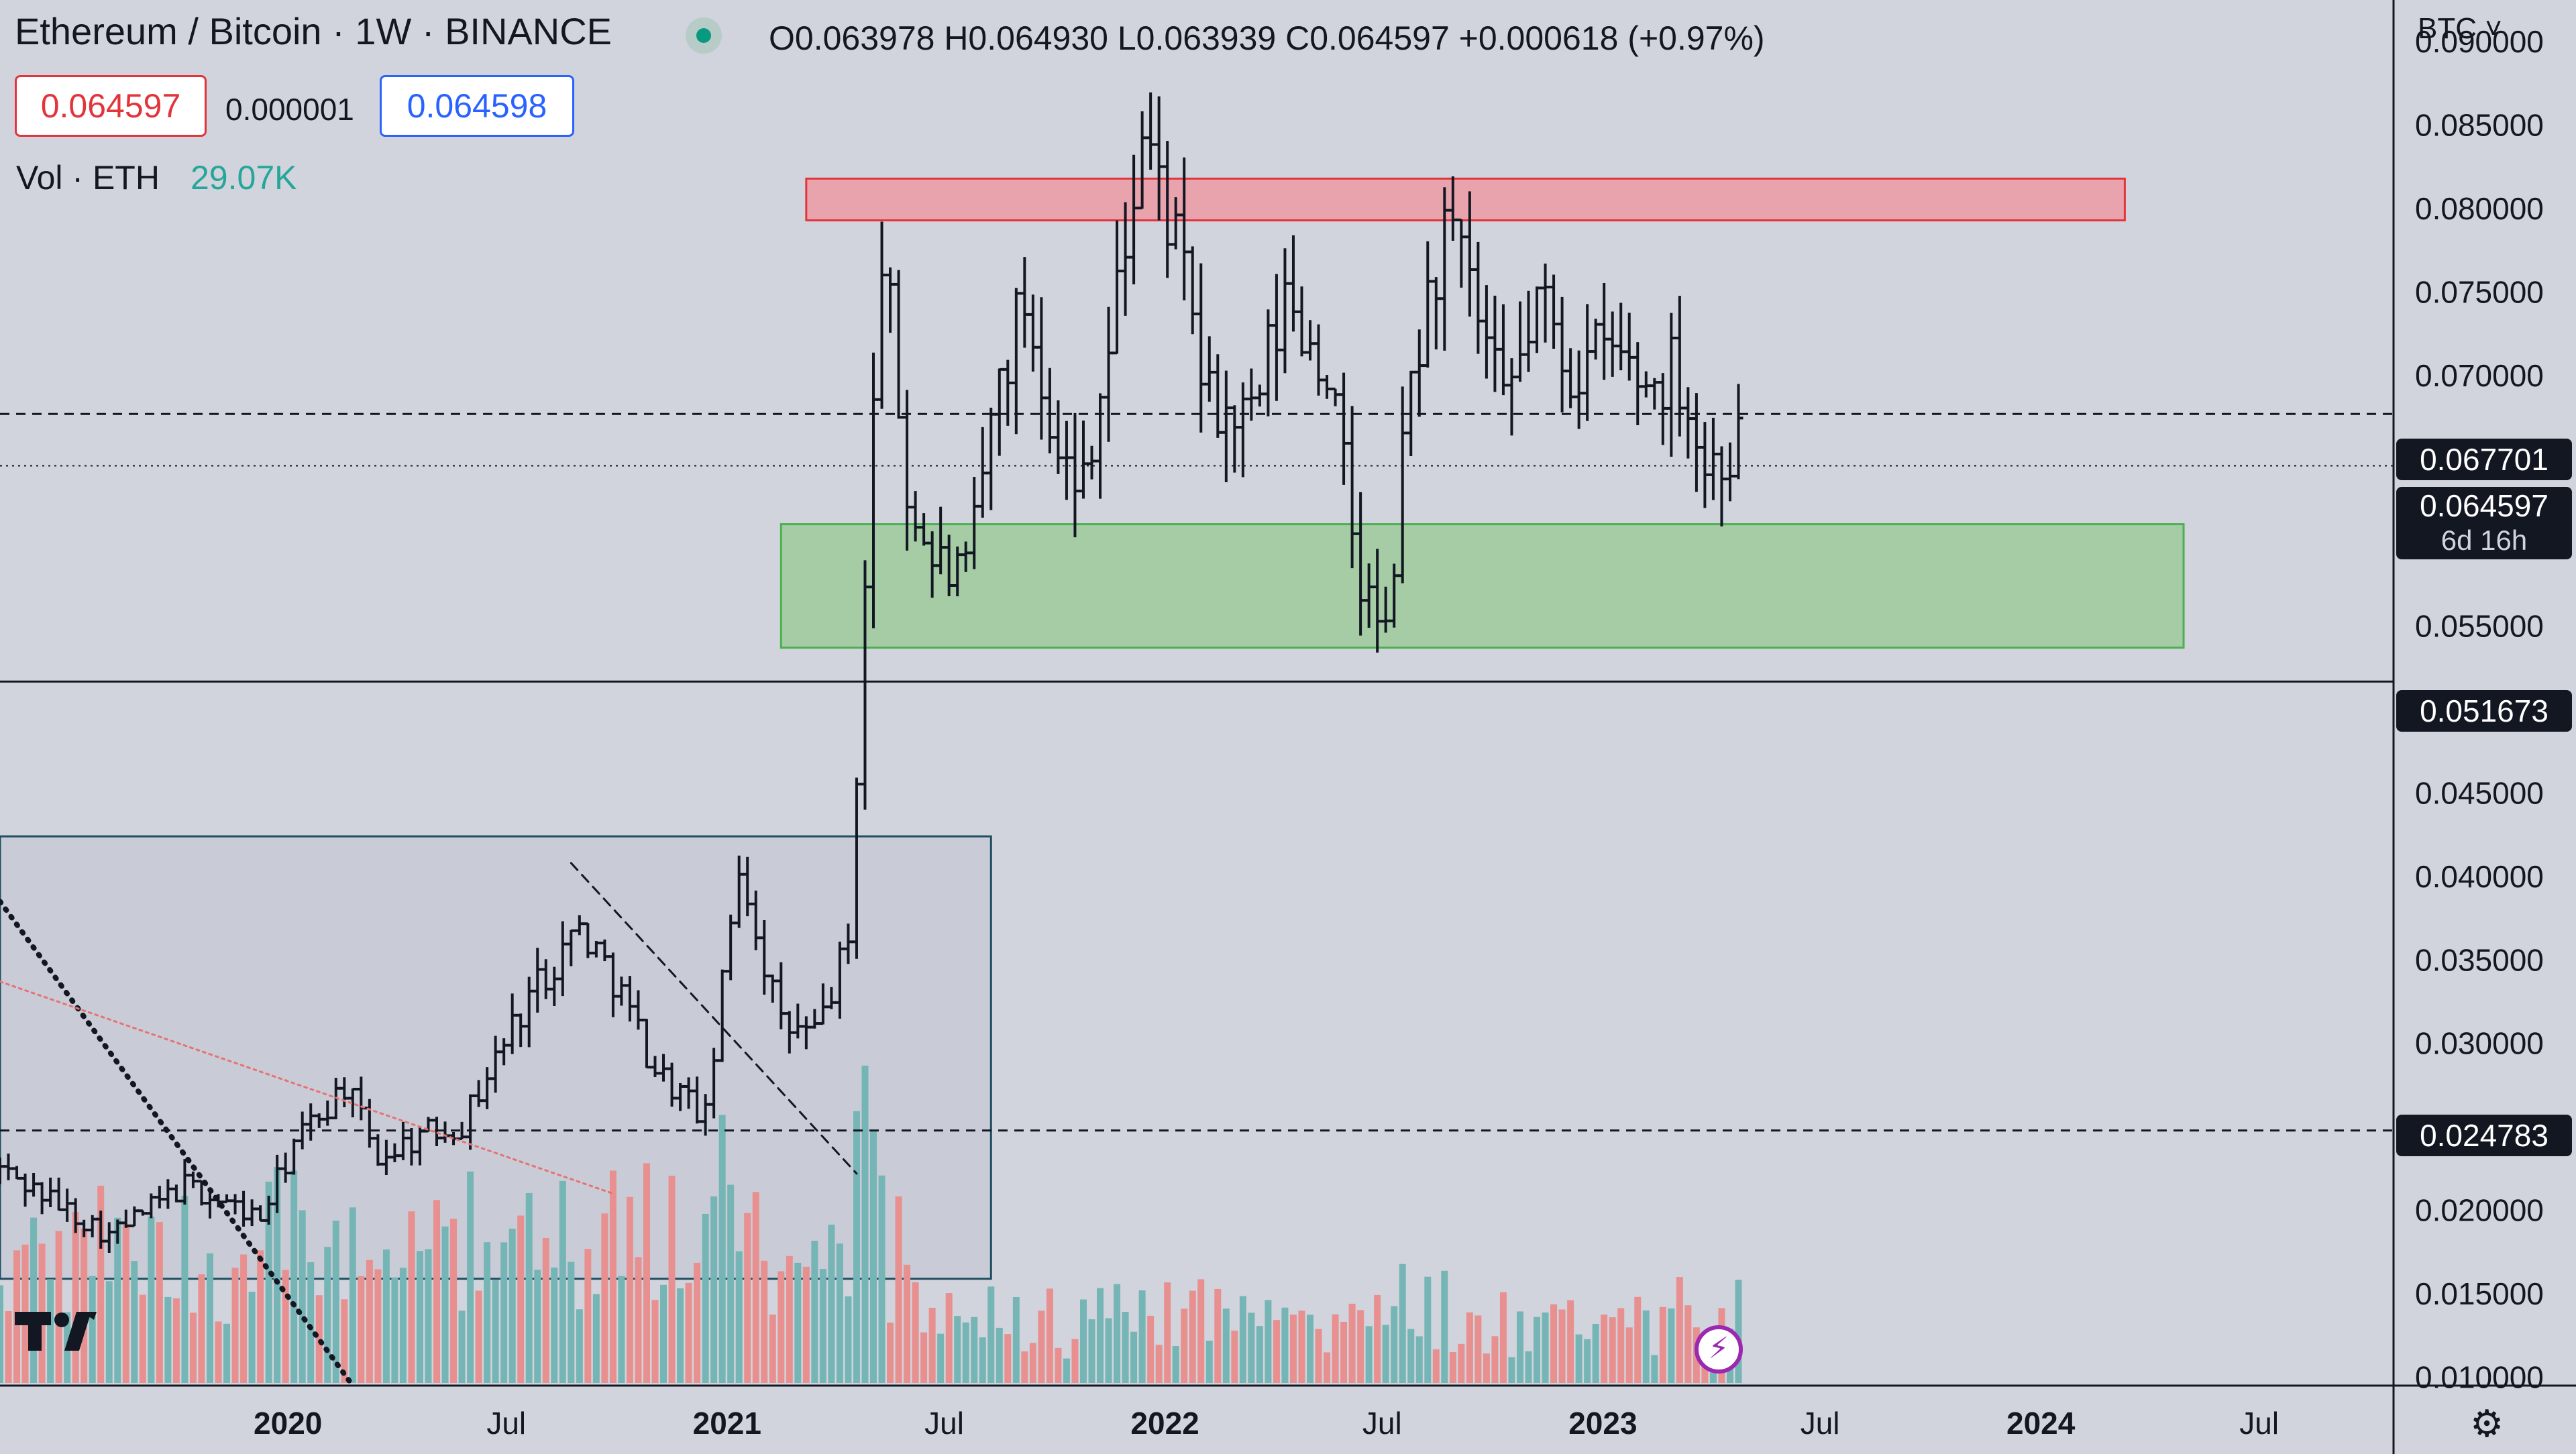 This screenshot has height=1454, width=2576. I want to click on sell-price-button: 0.064597, so click(111, 106).